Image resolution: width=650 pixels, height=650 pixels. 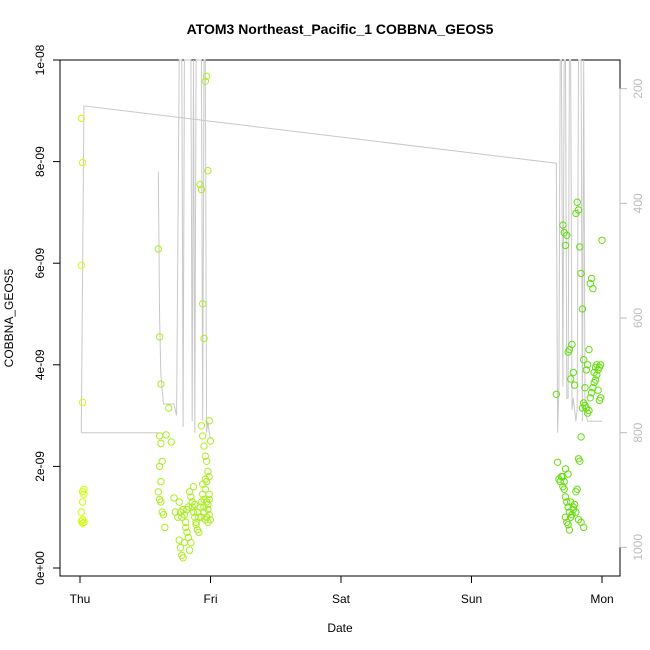 I want to click on y-tick-label: 8e-09, so click(x=40, y=161).